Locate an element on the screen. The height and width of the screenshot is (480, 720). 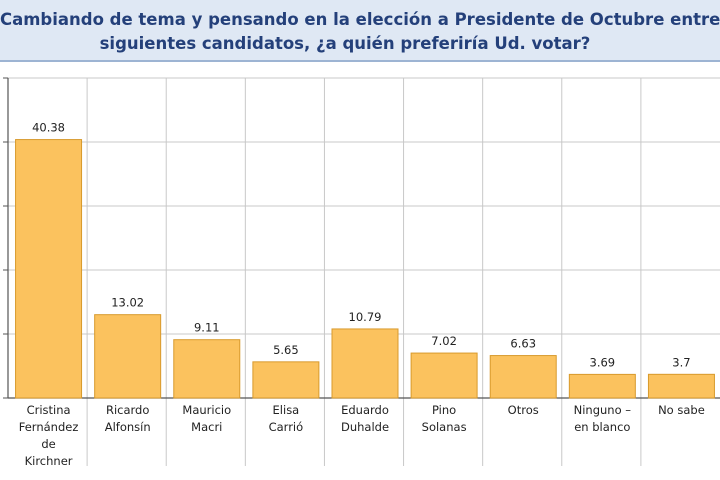
x-tick-label: Fernández is located at coordinates (49, 427).